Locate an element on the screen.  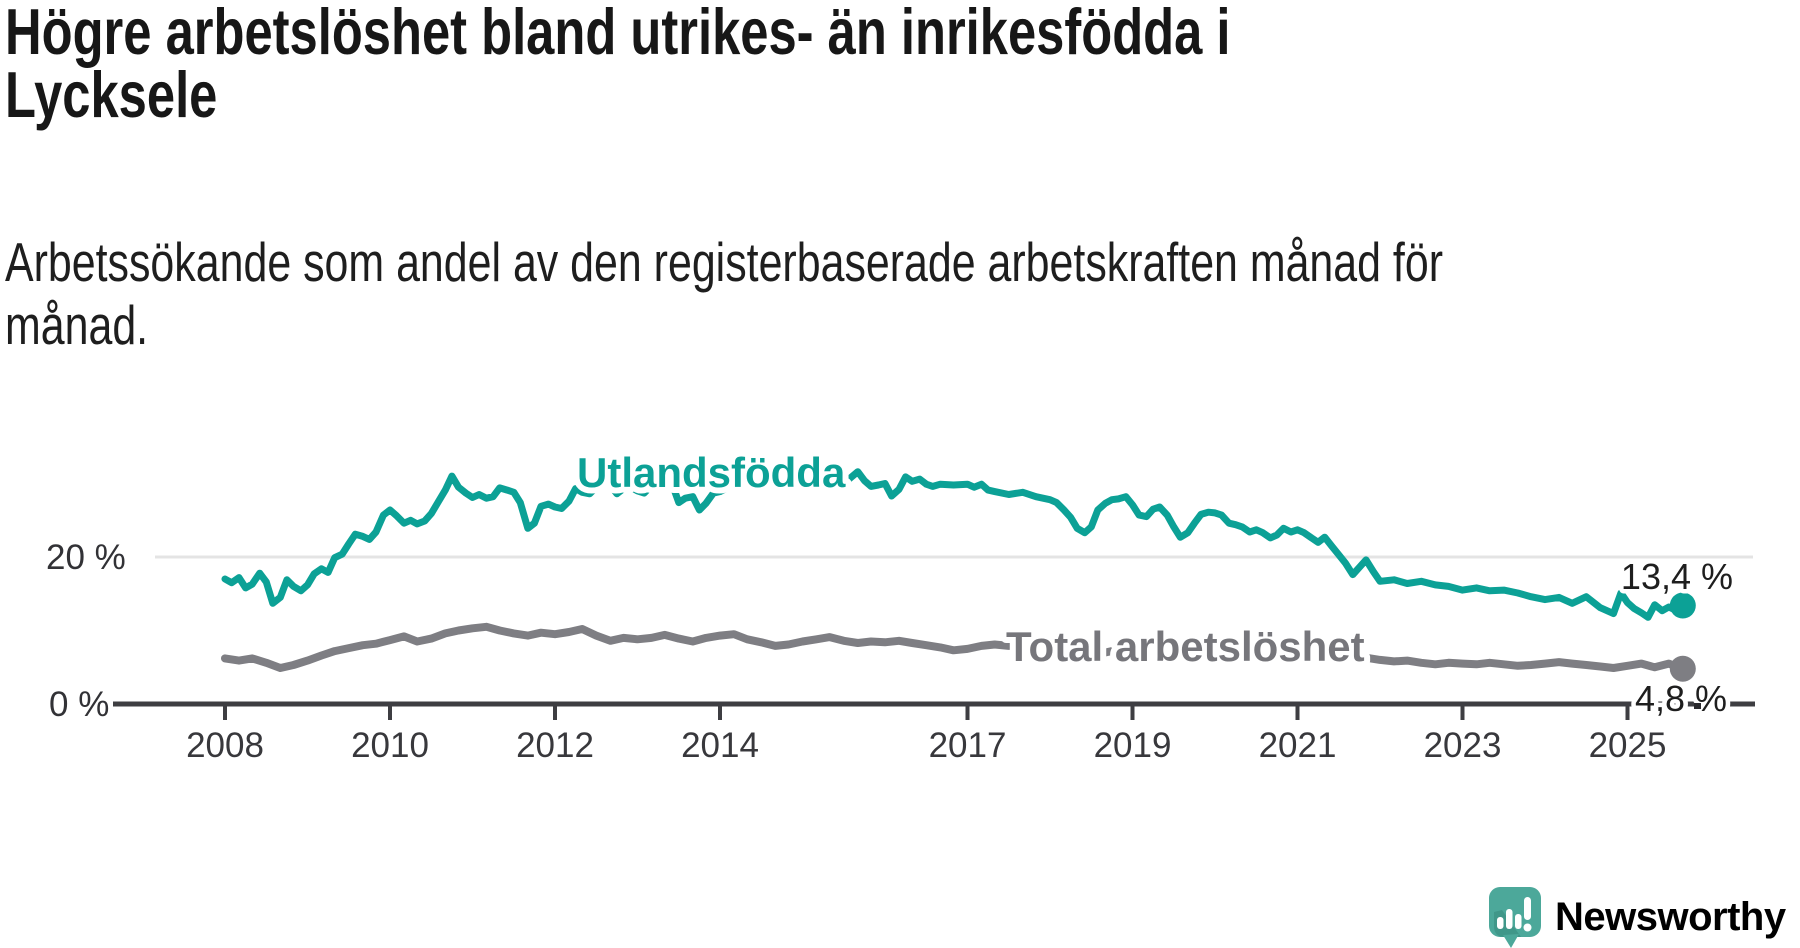
series-line-utlandsfodda is located at coordinates (954, 544).